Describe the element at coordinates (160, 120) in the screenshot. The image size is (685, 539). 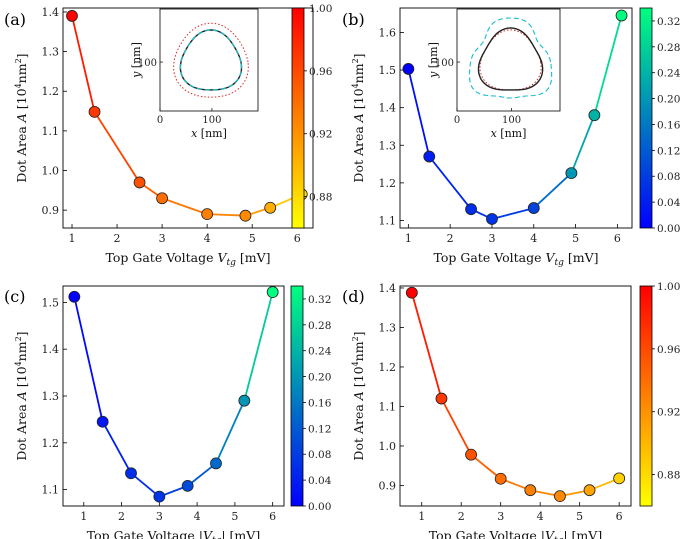
I see `inset-x-tick-label: 0` at that location.